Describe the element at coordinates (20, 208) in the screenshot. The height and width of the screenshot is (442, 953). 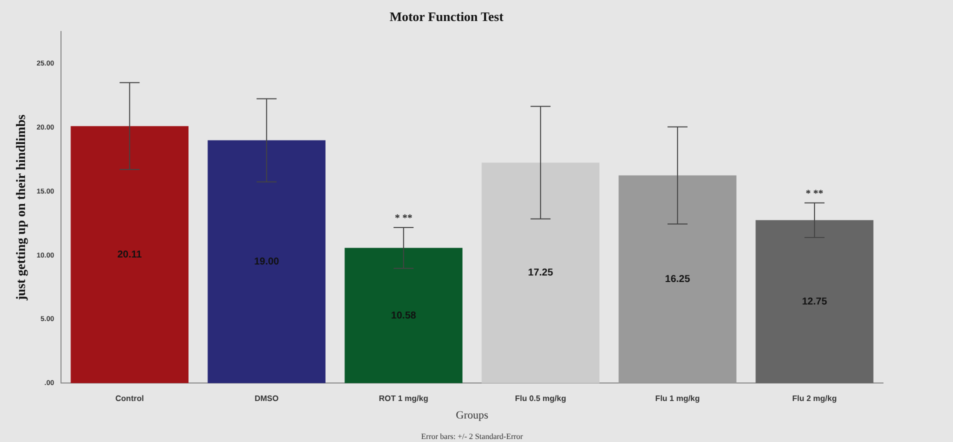
I see `y-axis-title: just getting up on their hindlimbs` at that location.